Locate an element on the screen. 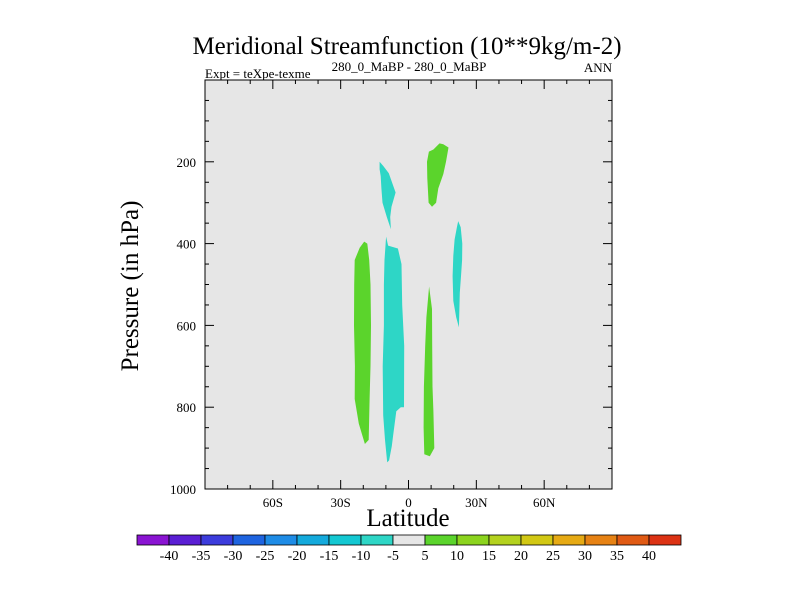 The image size is (800, 600). y-tick-label: 600 is located at coordinates (187, 325).